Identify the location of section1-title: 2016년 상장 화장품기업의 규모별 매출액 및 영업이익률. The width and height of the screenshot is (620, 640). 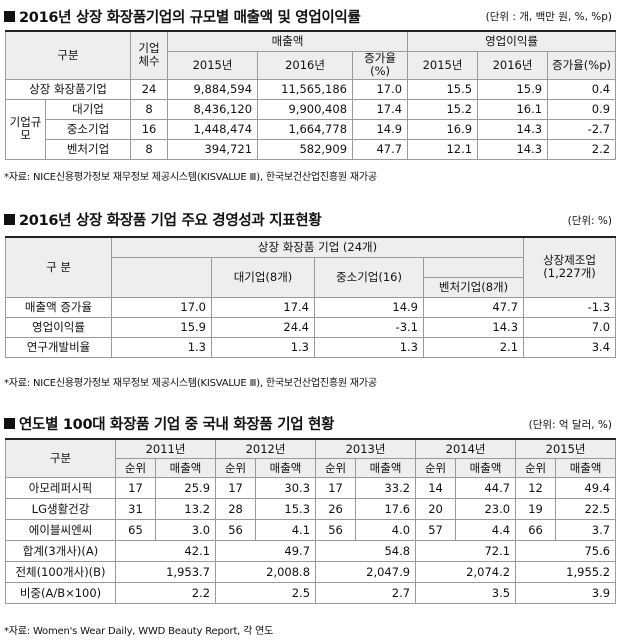
(182, 16).